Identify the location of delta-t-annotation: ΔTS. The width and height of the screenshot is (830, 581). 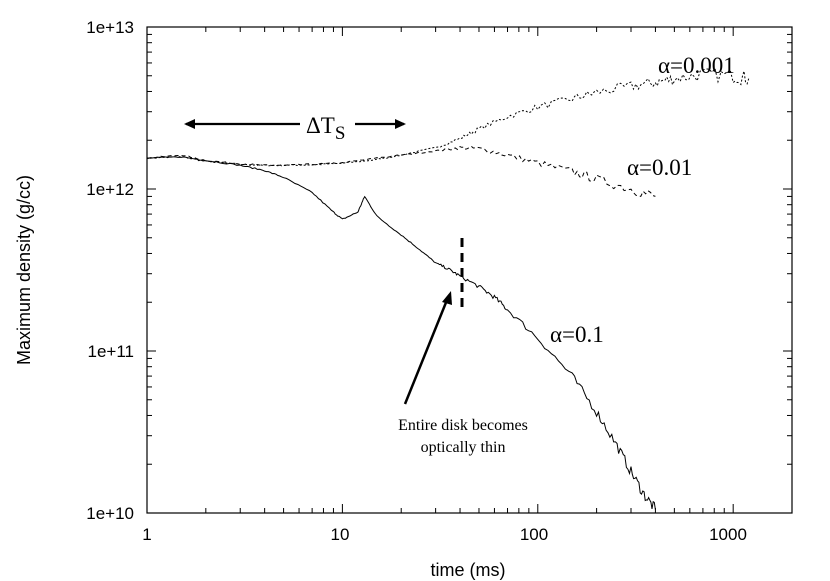
(295, 128).